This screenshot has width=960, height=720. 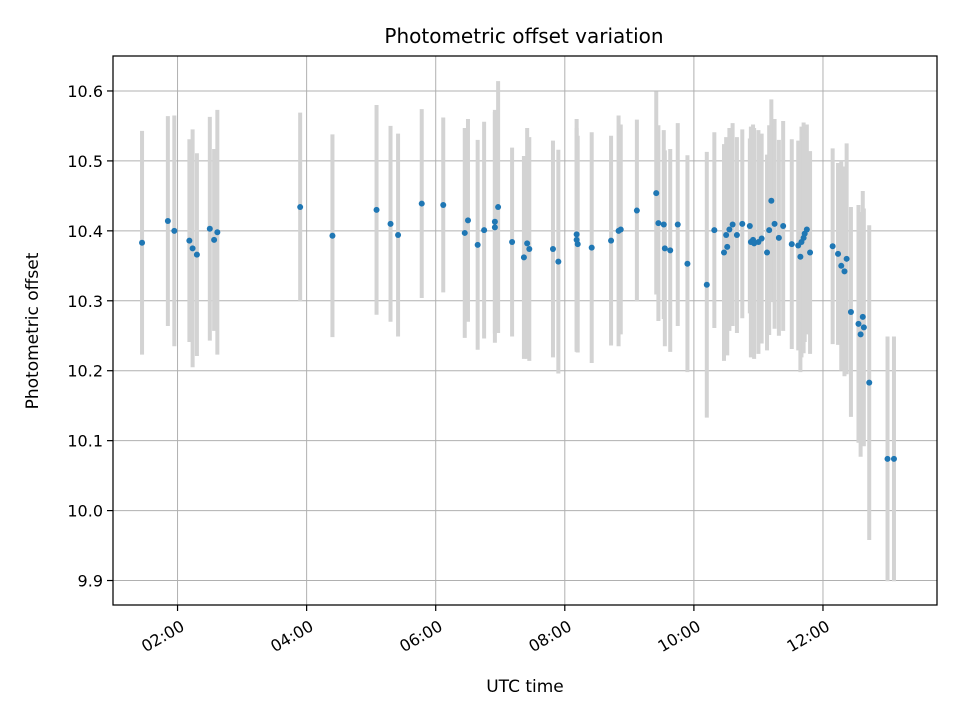 What do you see at coordinates (85, 441) in the screenshot?
I see `y-tick-label: 10.1` at bounding box center [85, 441].